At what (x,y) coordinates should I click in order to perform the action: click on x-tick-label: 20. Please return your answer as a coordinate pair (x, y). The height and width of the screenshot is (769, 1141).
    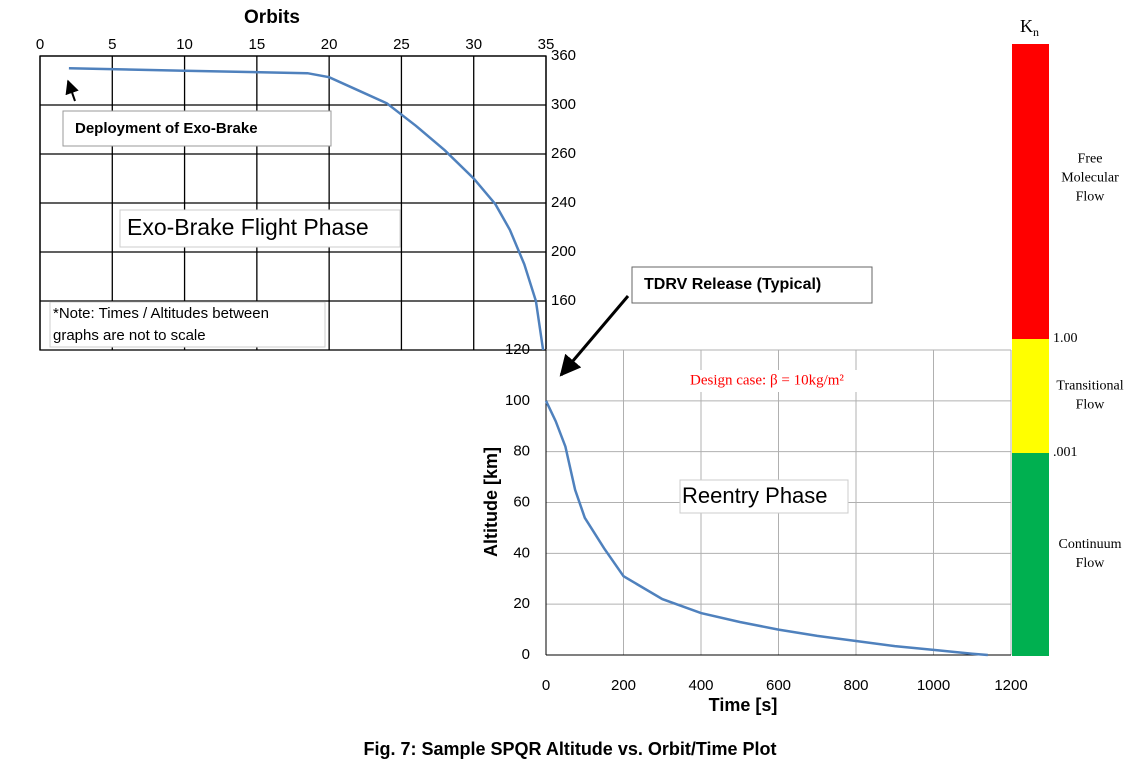
    Looking at the image, I should click on (329, 44).